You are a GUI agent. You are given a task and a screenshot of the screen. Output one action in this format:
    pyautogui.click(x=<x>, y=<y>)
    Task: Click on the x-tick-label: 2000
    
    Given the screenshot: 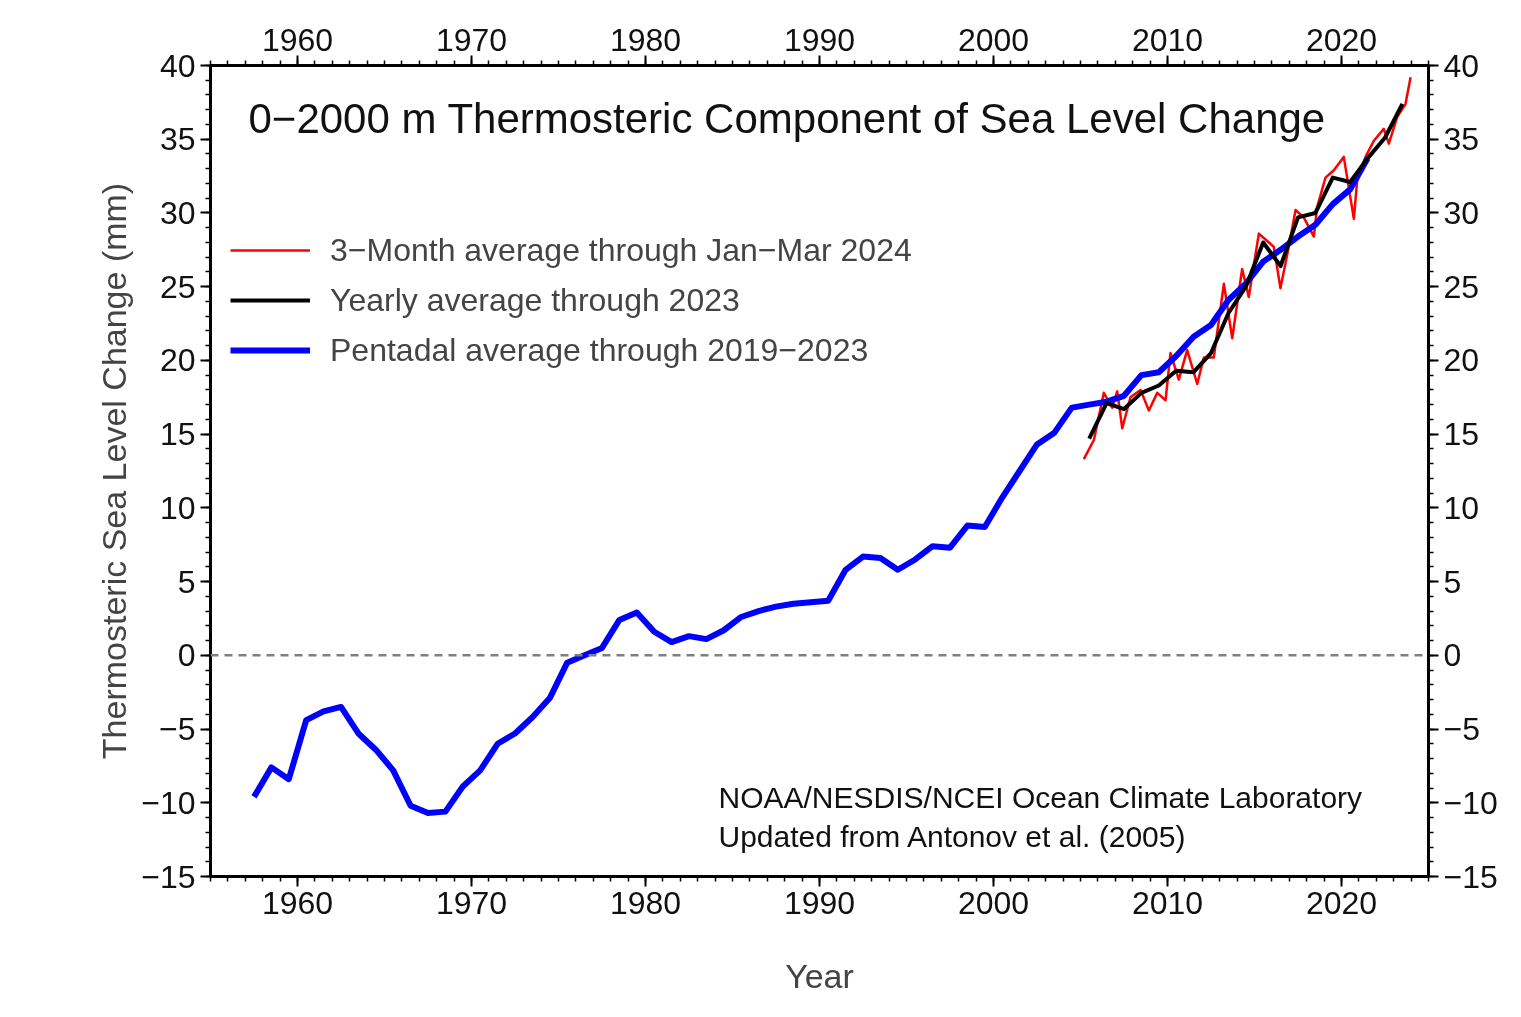 What is the action you would take?
    pyautogui.click(x=993, y=39)
    